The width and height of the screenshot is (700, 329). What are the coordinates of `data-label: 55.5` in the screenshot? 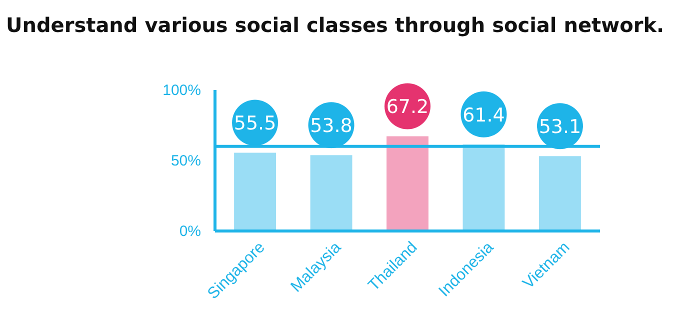 It's located at (255, 123).